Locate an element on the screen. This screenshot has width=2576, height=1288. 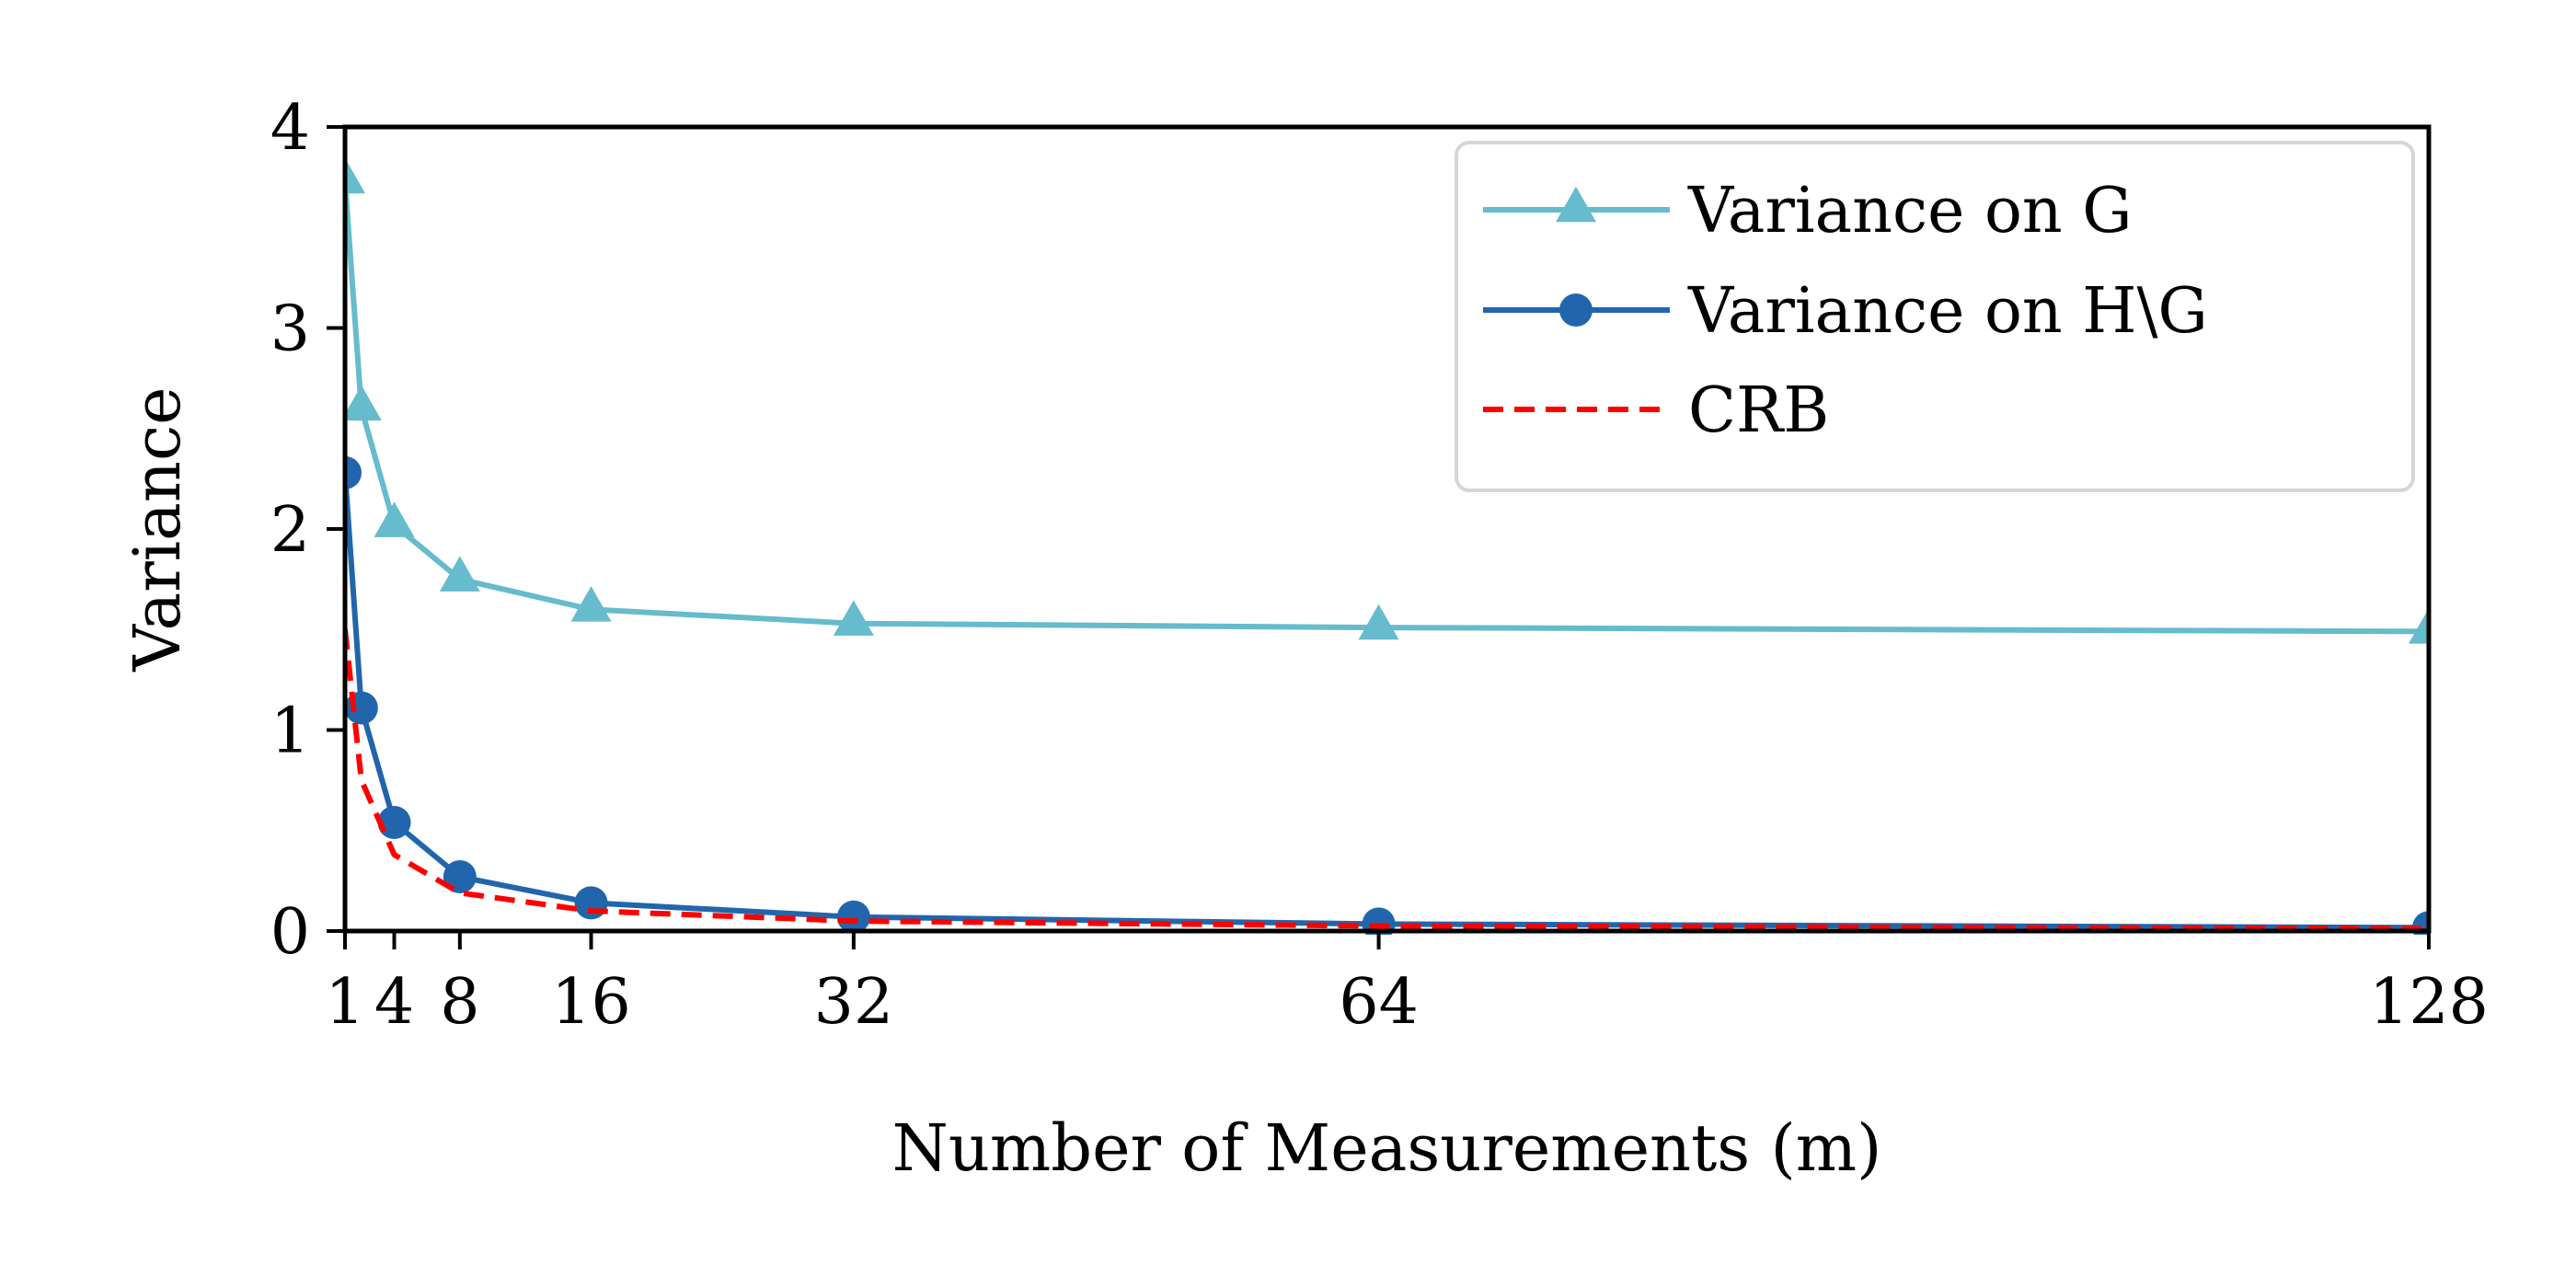
legend-item: Variance on H\G is located at coordinates (1845, 311).